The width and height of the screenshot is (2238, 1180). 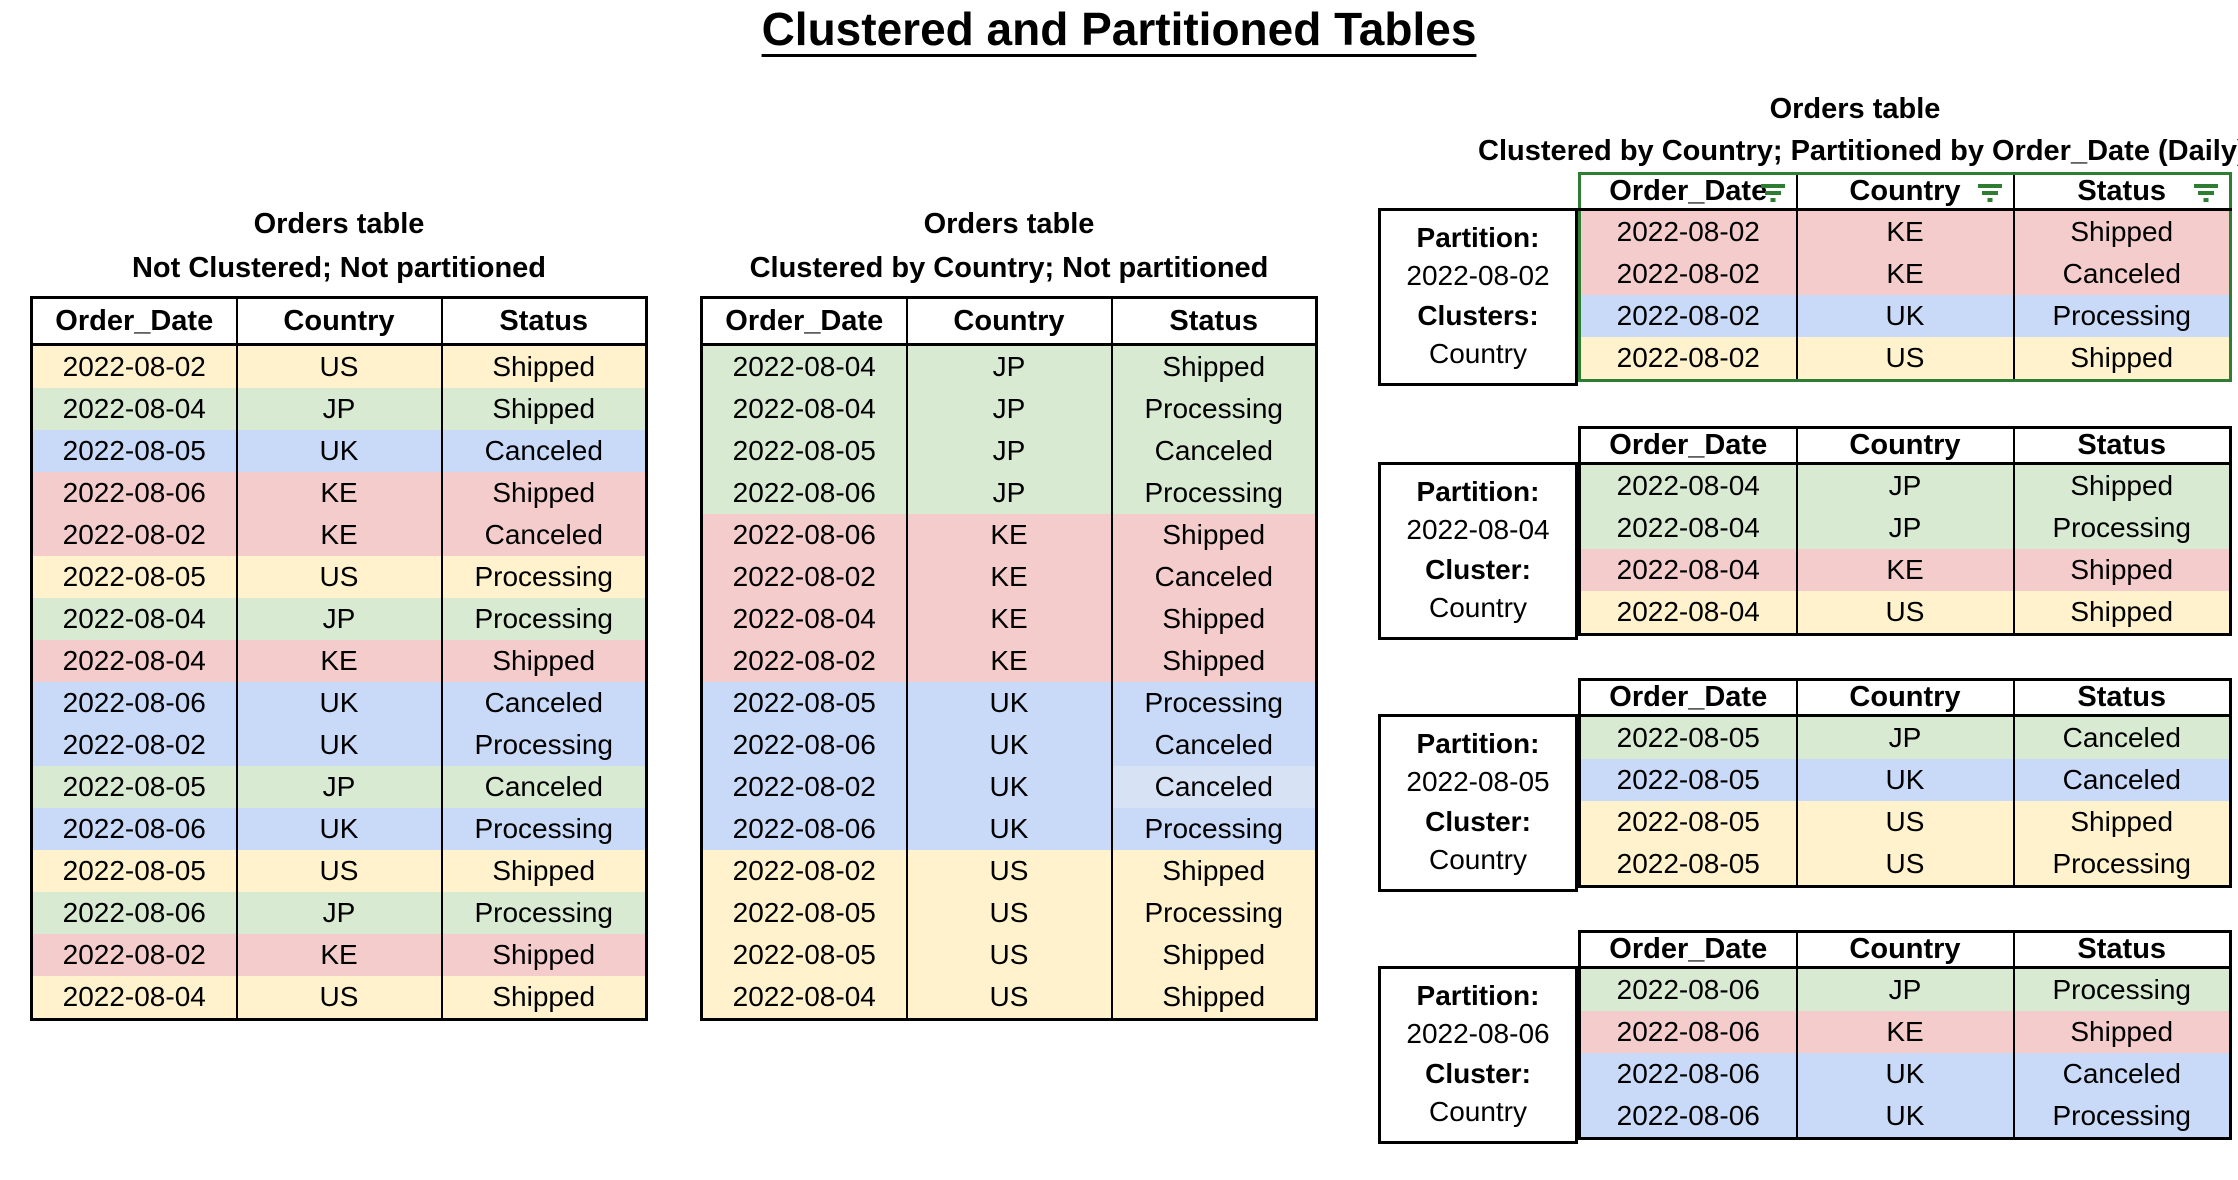 What do you see at coordinates (1478, 763) in the screenshot?
I see `partition-info-group: Partition: 2022-08-05` at bounding box center [1478, 763].